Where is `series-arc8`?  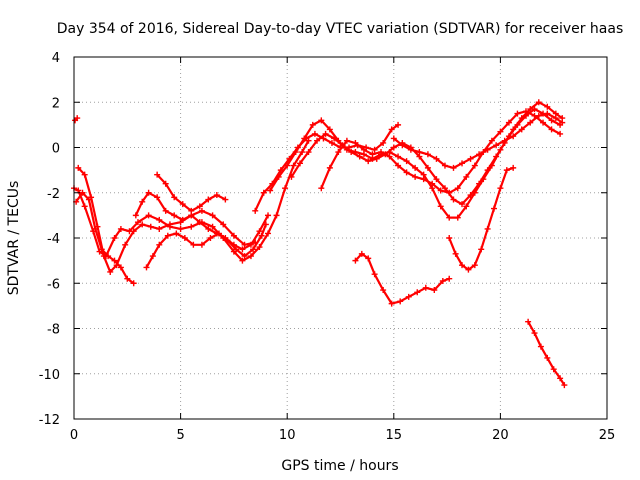 series-arc8 is located at coordinates (327, 167).